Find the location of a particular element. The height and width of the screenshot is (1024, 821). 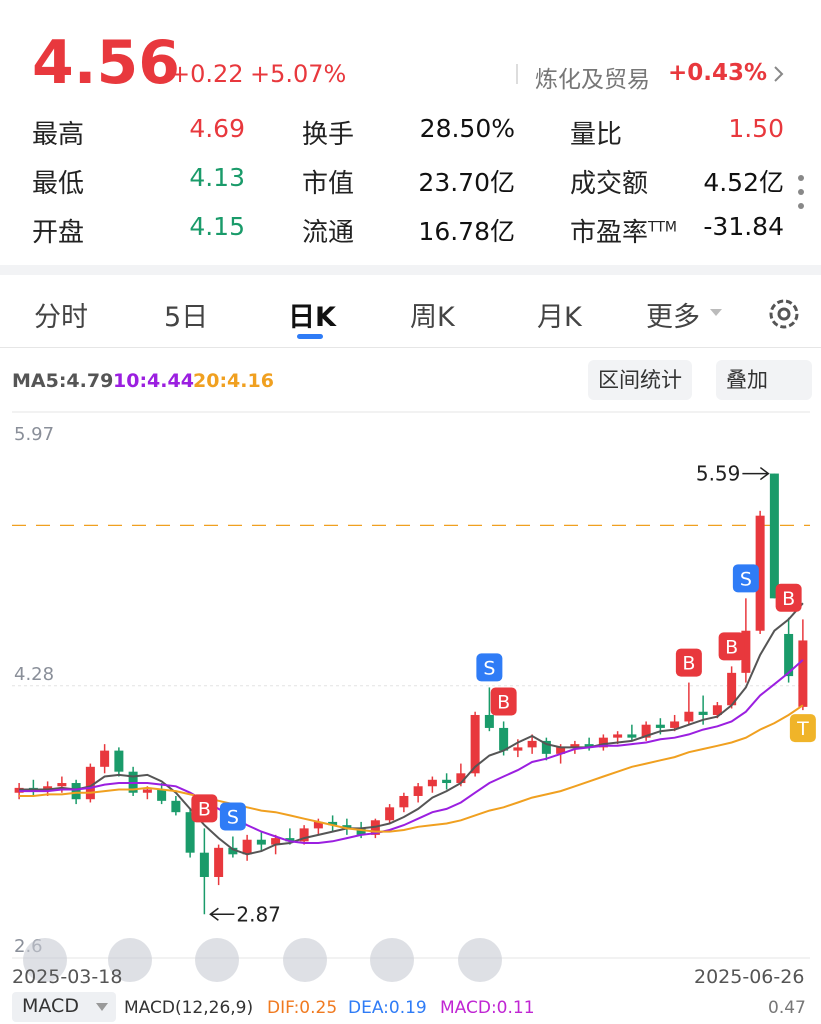

stat-label: 最高 is located at coordinates (58, 135).